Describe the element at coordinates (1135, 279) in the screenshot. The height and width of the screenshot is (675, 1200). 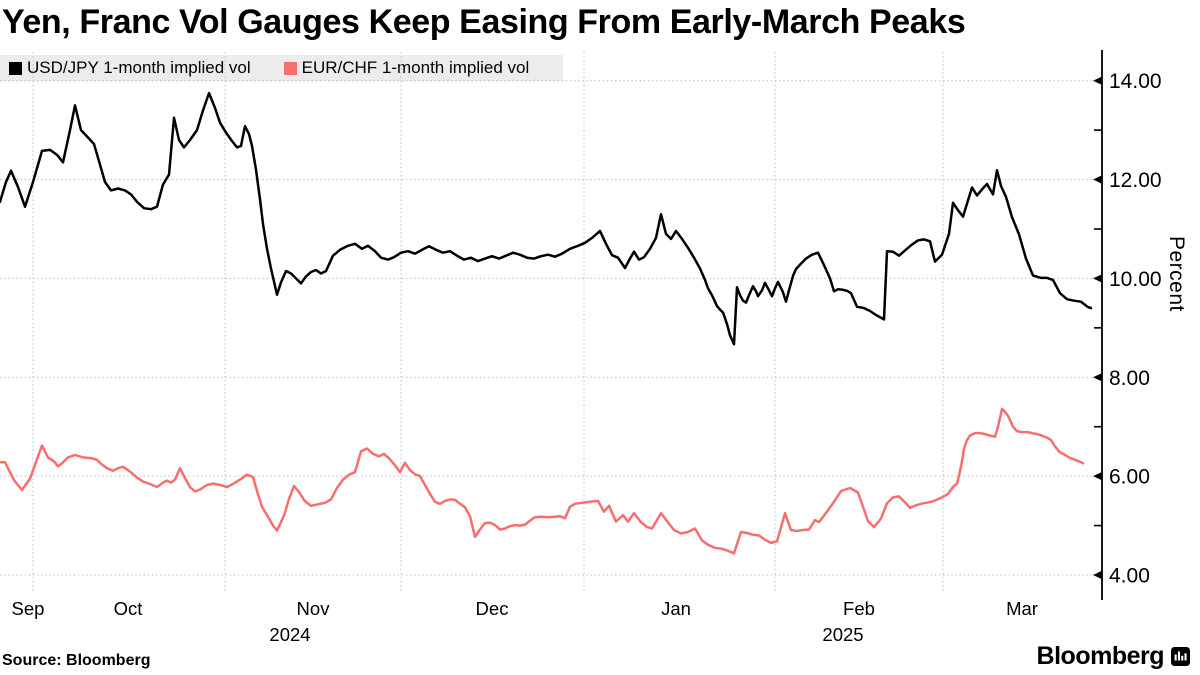
I see `y-axis-tick-label: 10.00` at that location.